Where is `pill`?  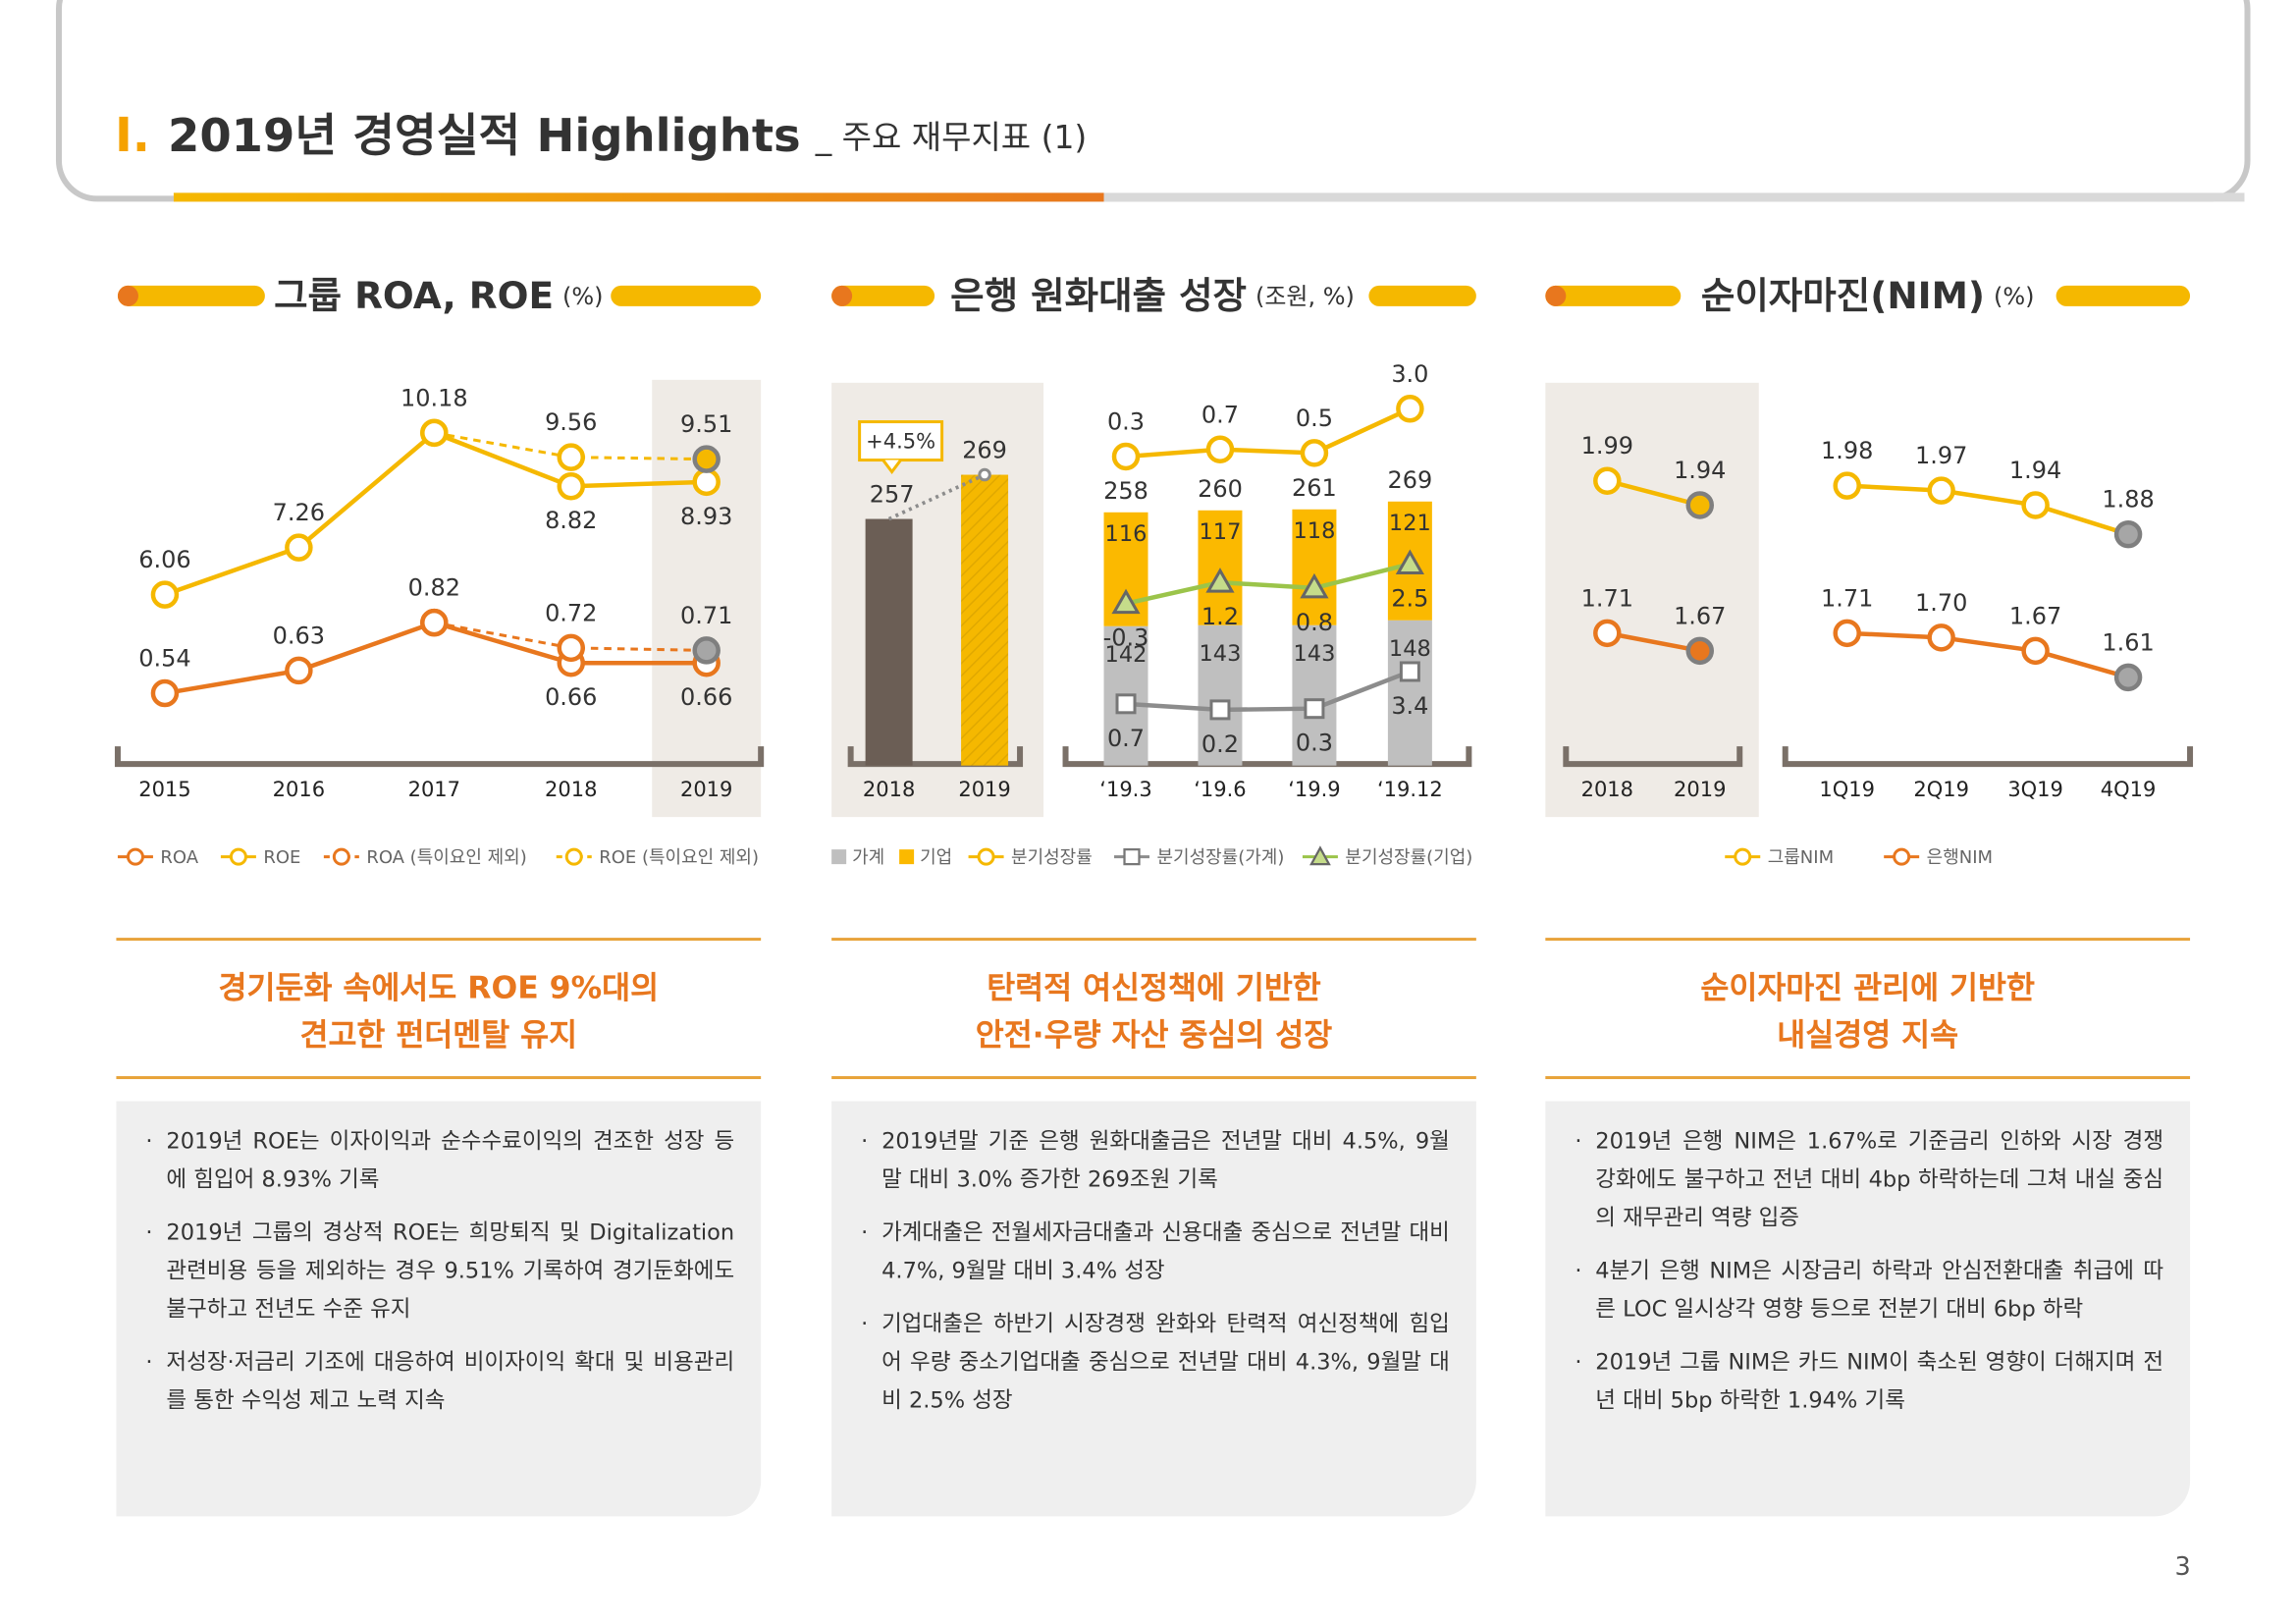 pill is located at coordinates (883, 295).